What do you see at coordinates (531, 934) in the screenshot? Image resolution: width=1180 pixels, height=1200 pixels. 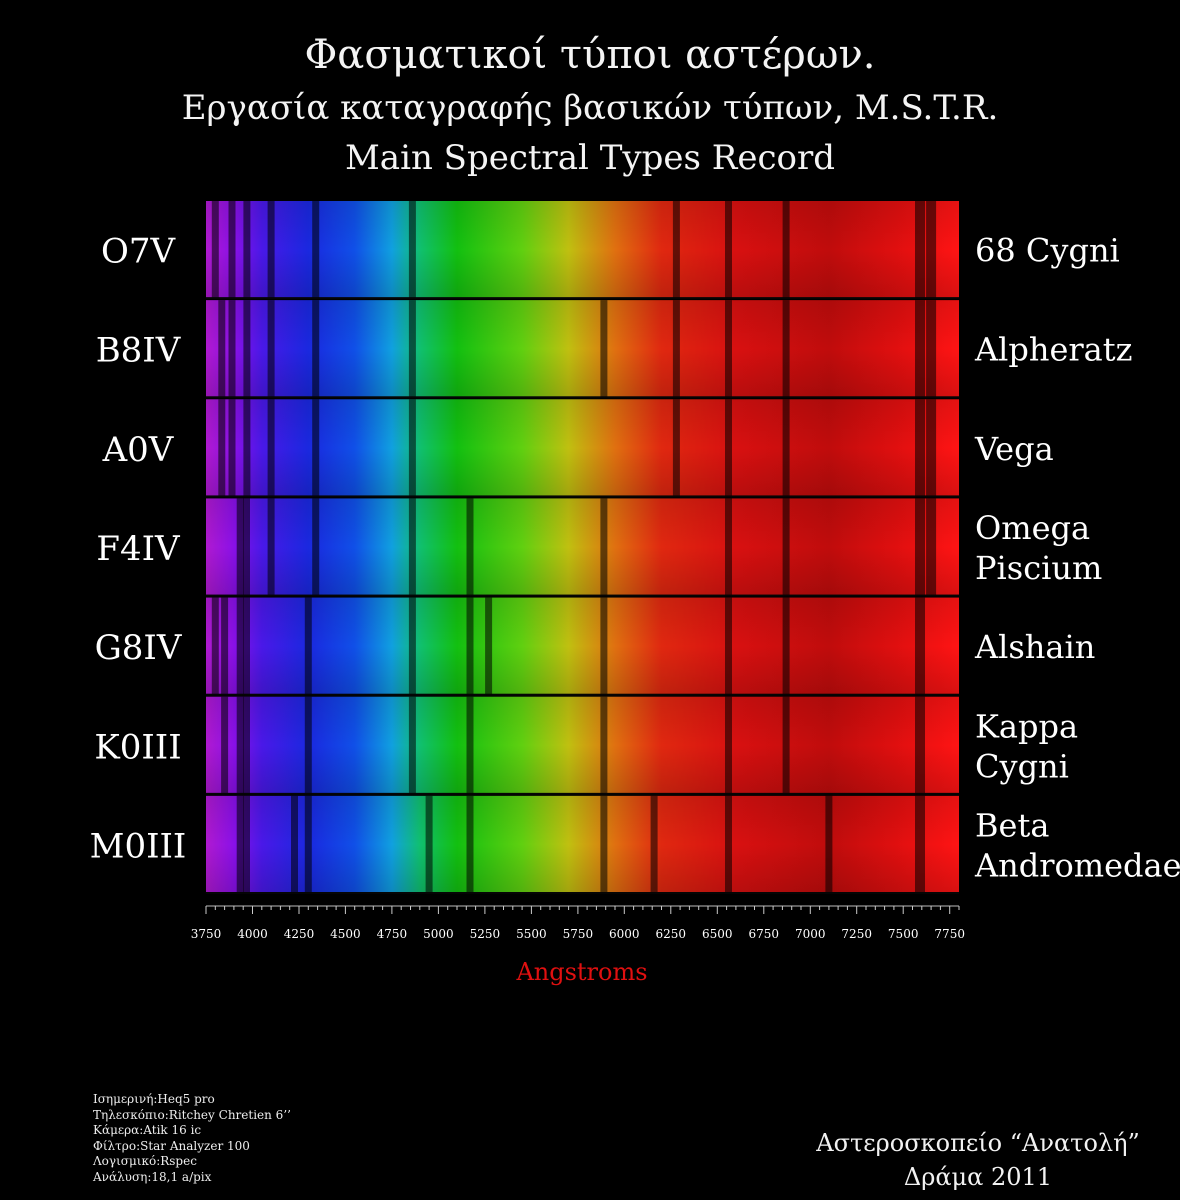 I see `x-tick-label: 5500` at bounding box center [531, 934].